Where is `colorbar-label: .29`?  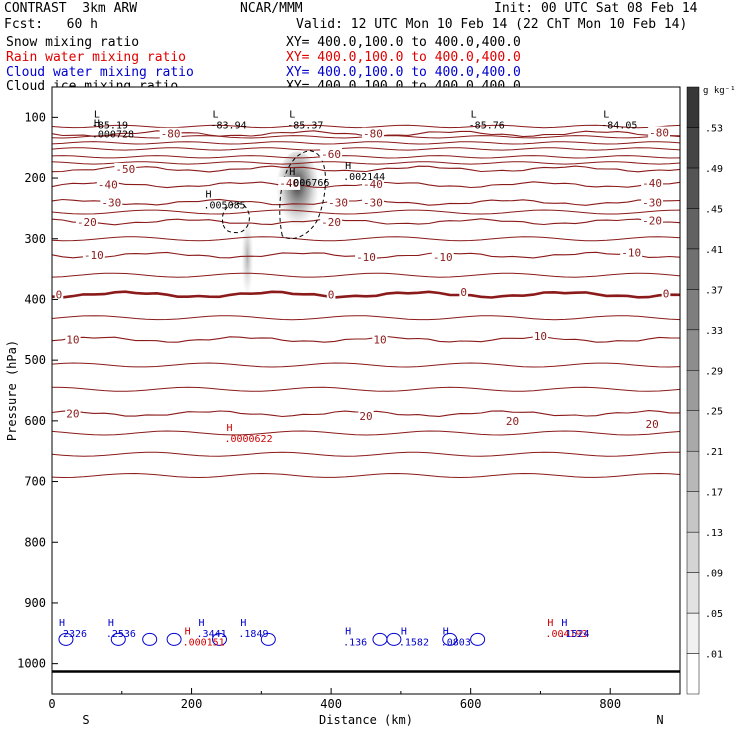
colorbar-label: .29 is located at coordinates (714, 371).